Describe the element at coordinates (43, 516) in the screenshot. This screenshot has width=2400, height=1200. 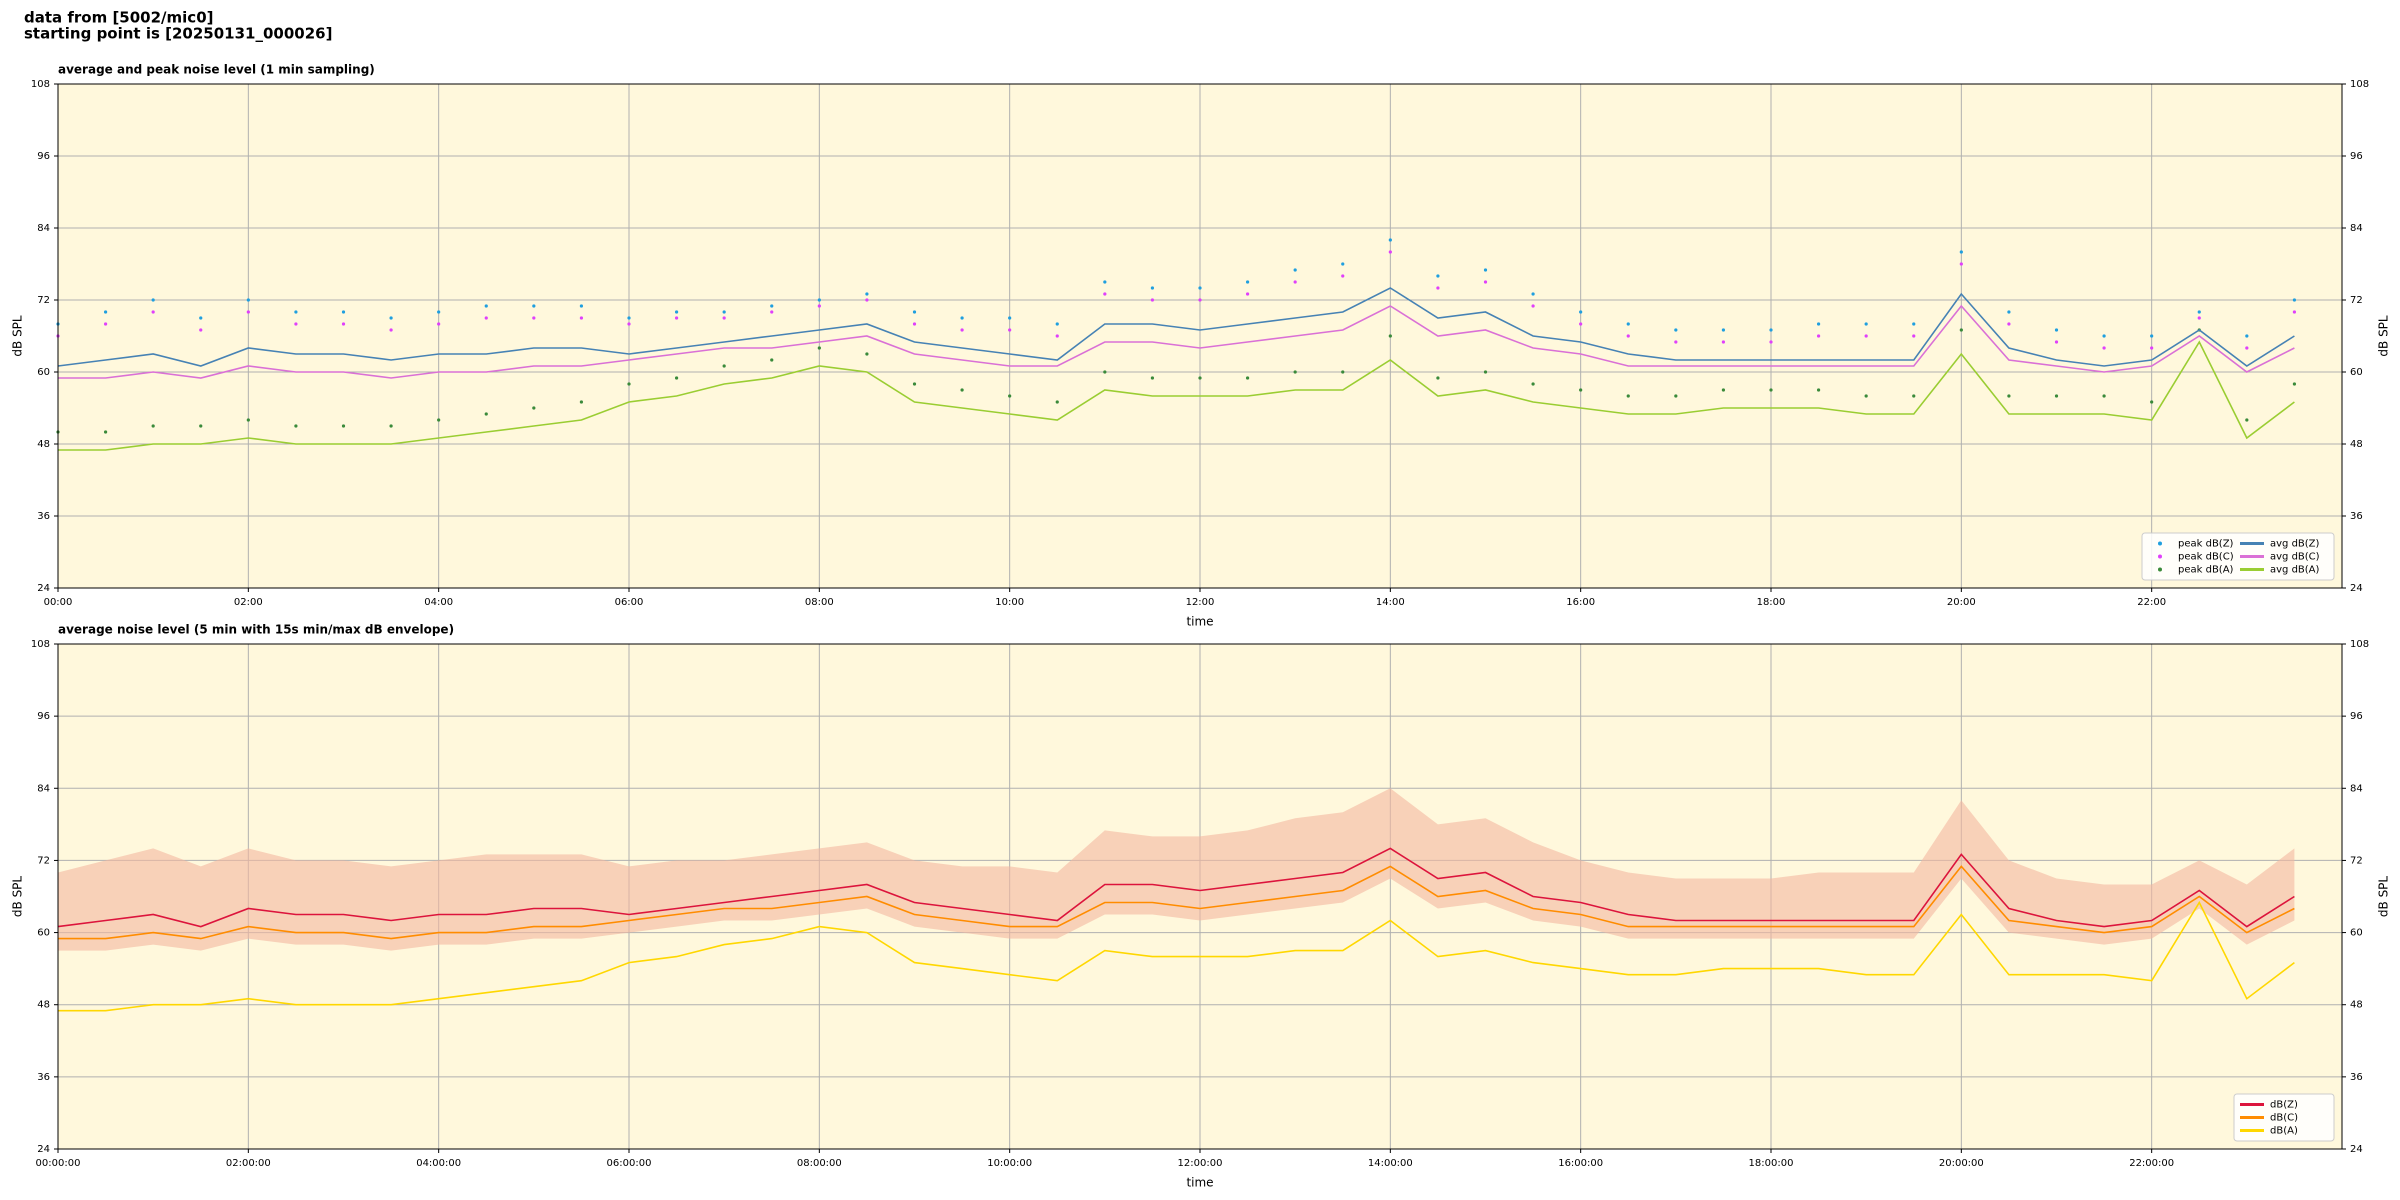
I see `y-tick-label: 36` at that location.